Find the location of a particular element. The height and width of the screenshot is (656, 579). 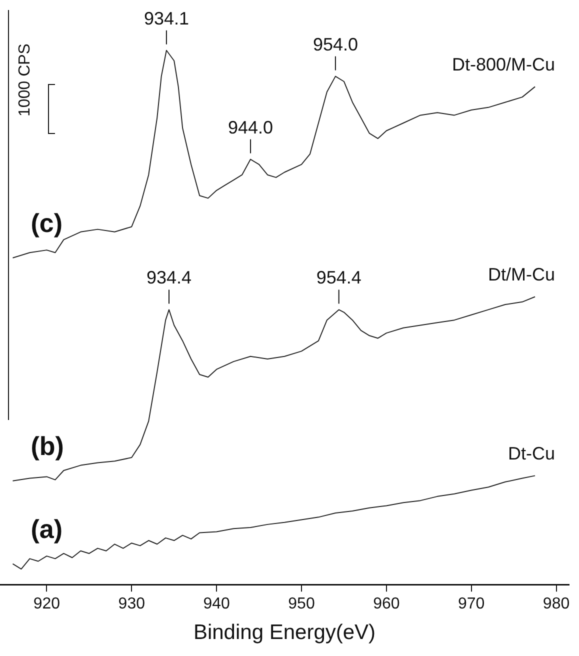

annotation: 954.4 is located at coordinates (339, 278).